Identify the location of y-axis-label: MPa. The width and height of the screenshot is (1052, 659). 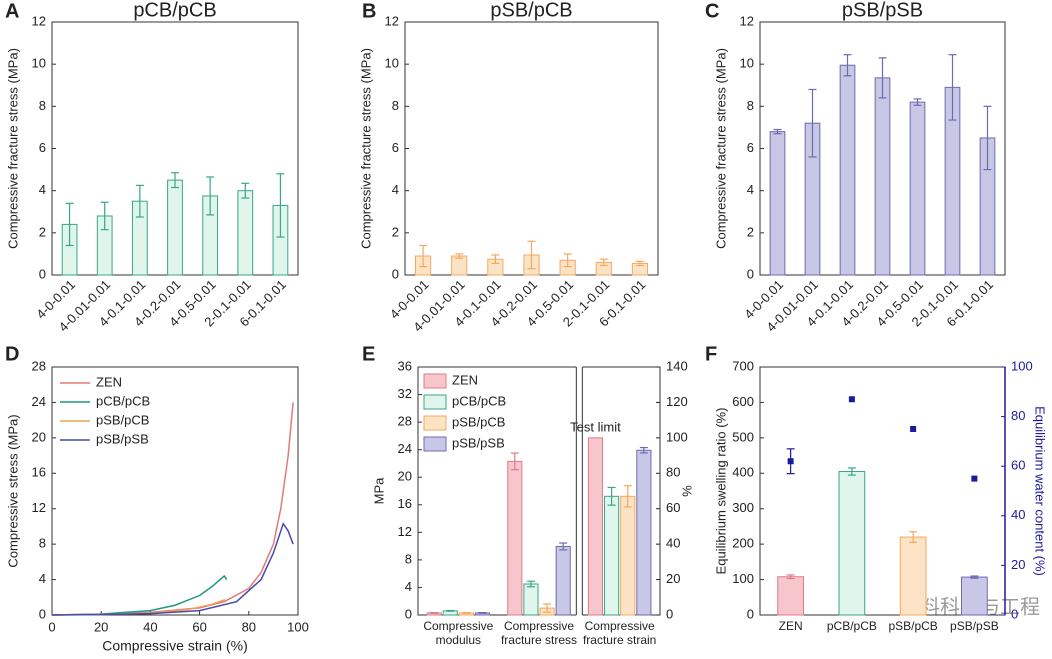
(378, 491).